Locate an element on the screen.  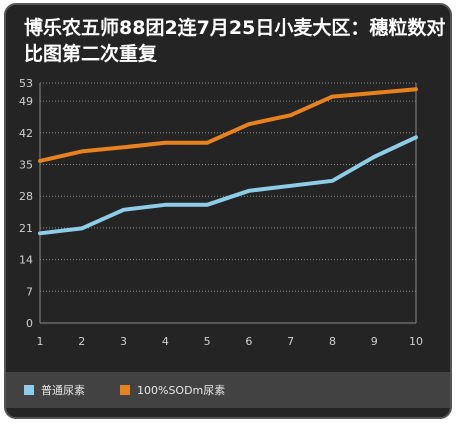
y-tick-label: 0 is located at coordinates (29, 323).